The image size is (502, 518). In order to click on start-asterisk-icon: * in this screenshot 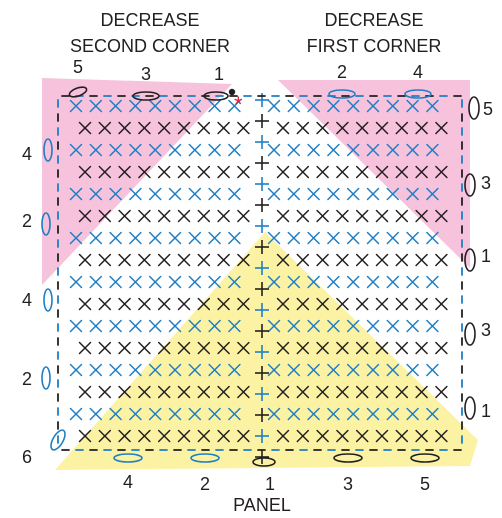, I will do `click(238, 104)`.